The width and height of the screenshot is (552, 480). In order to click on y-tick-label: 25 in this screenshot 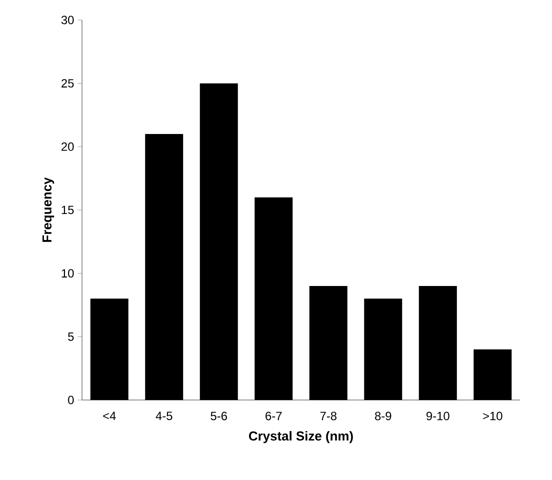, I will do `click(68, 83)`.